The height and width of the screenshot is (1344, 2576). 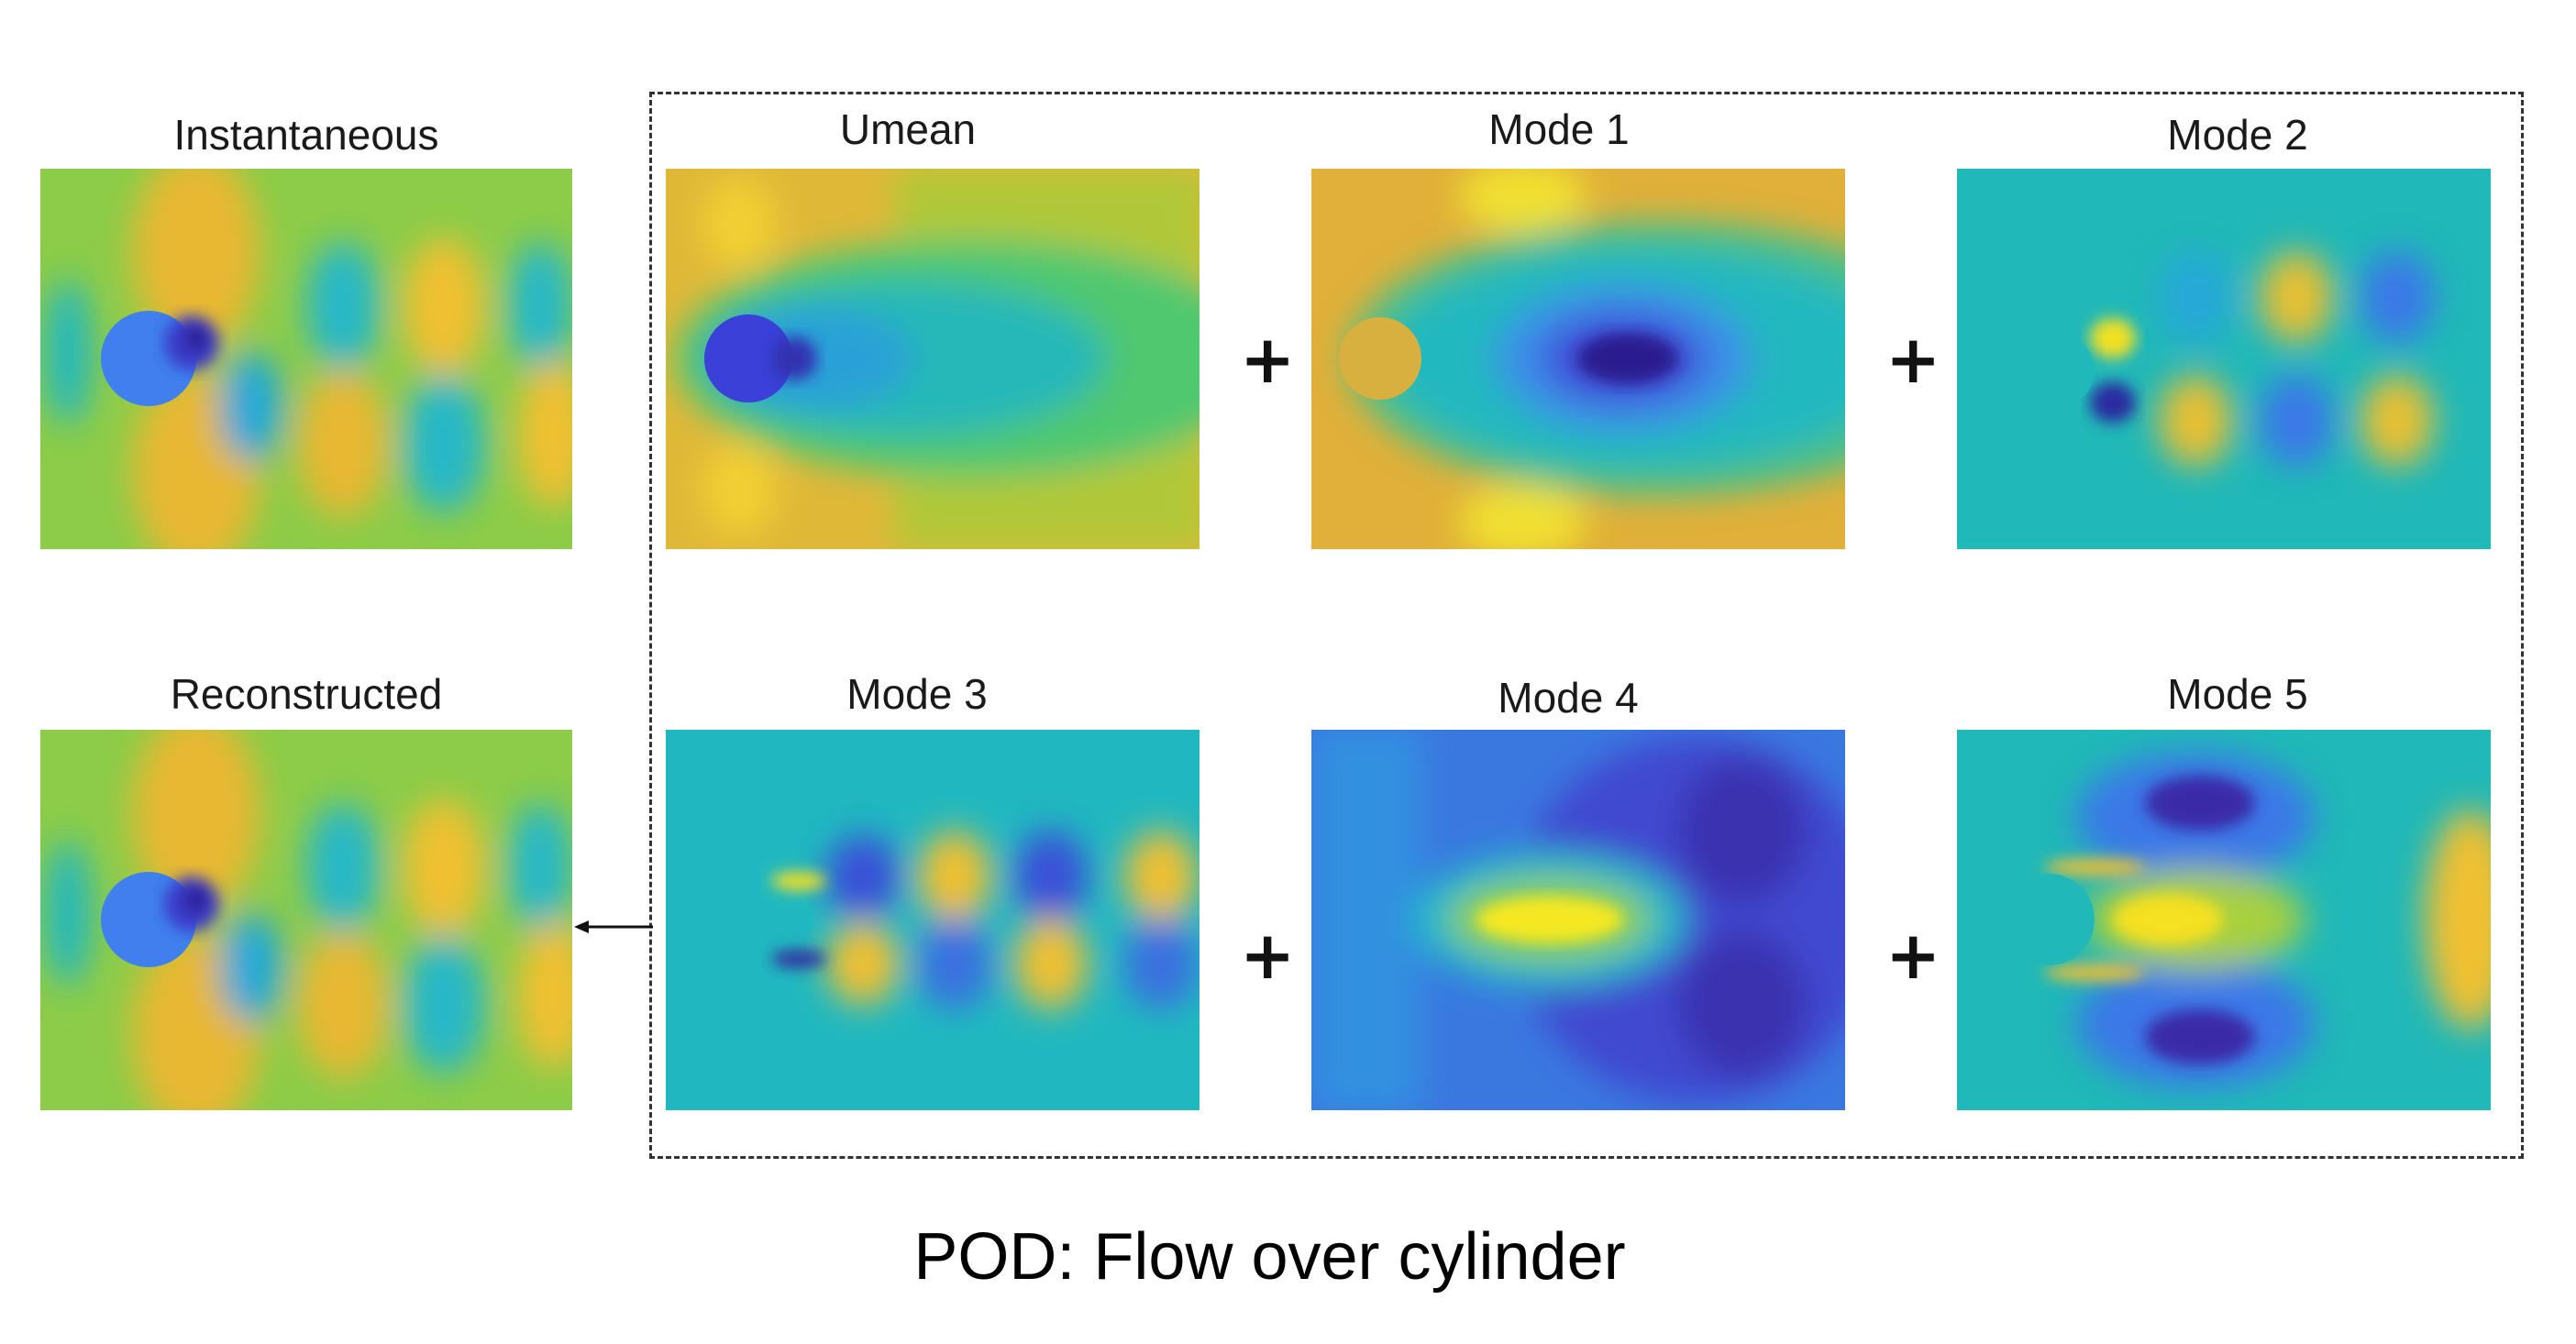 What do you see at coordinates (306, 135) in the screenshot?
I see `title-instantaneous: Instantaneous` at bounding box center [306, 135].